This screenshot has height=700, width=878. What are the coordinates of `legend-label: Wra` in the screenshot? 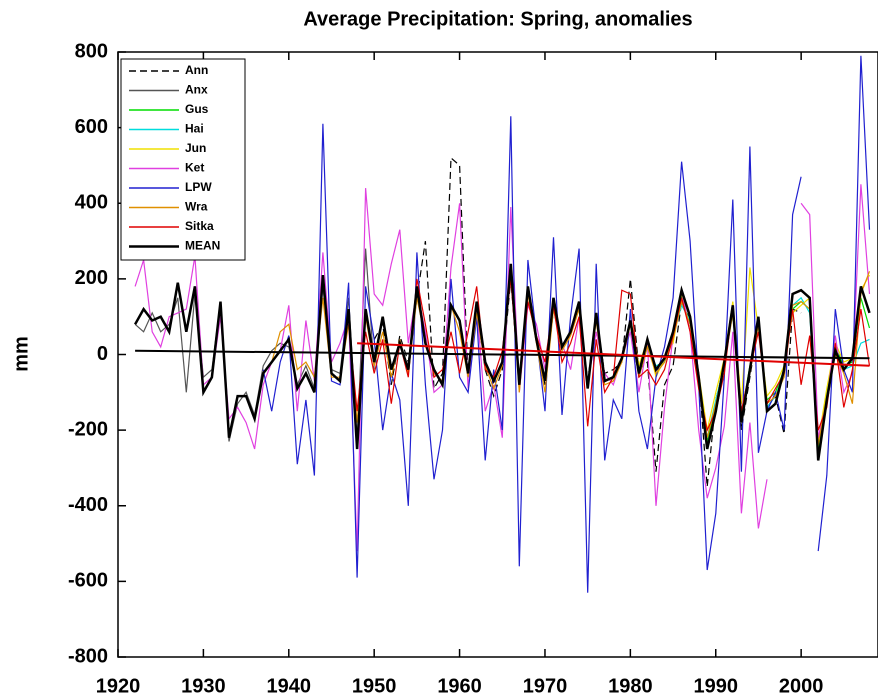 It's located at (196, 207).